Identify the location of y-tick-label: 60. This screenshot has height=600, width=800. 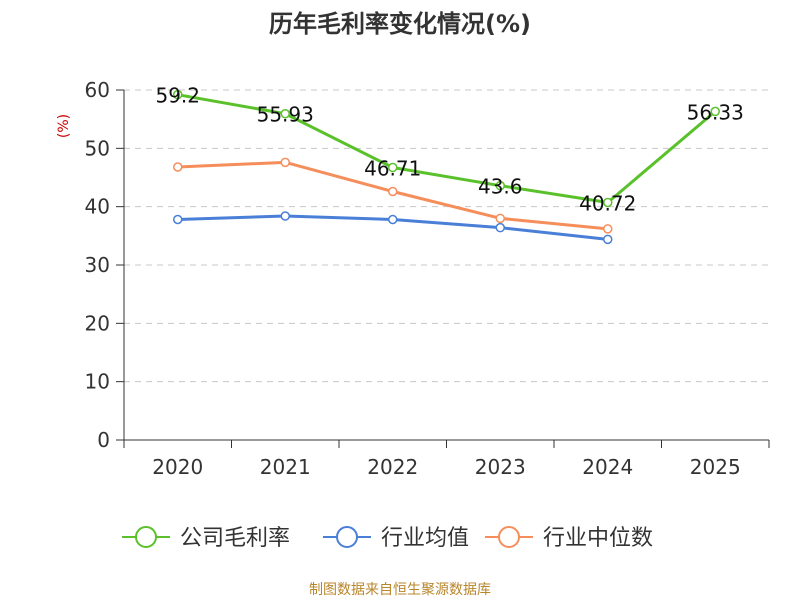
(97, 90).